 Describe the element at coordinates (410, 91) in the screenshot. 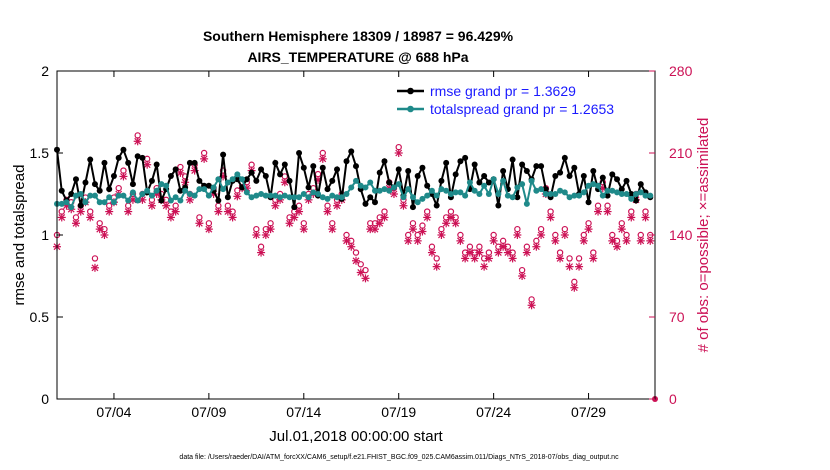

I see `legend-rmse-marker` at that location.